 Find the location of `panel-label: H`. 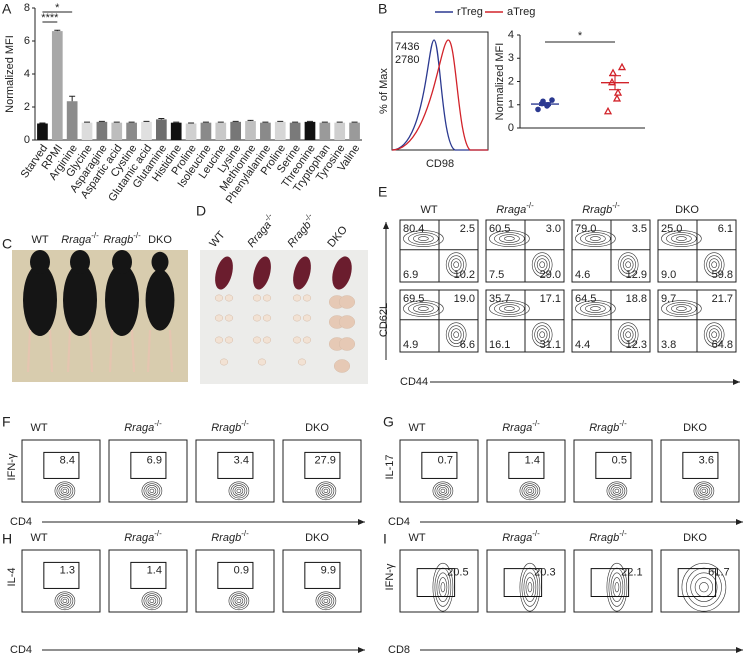

panel-label: H is located at coordinates (7, 539).